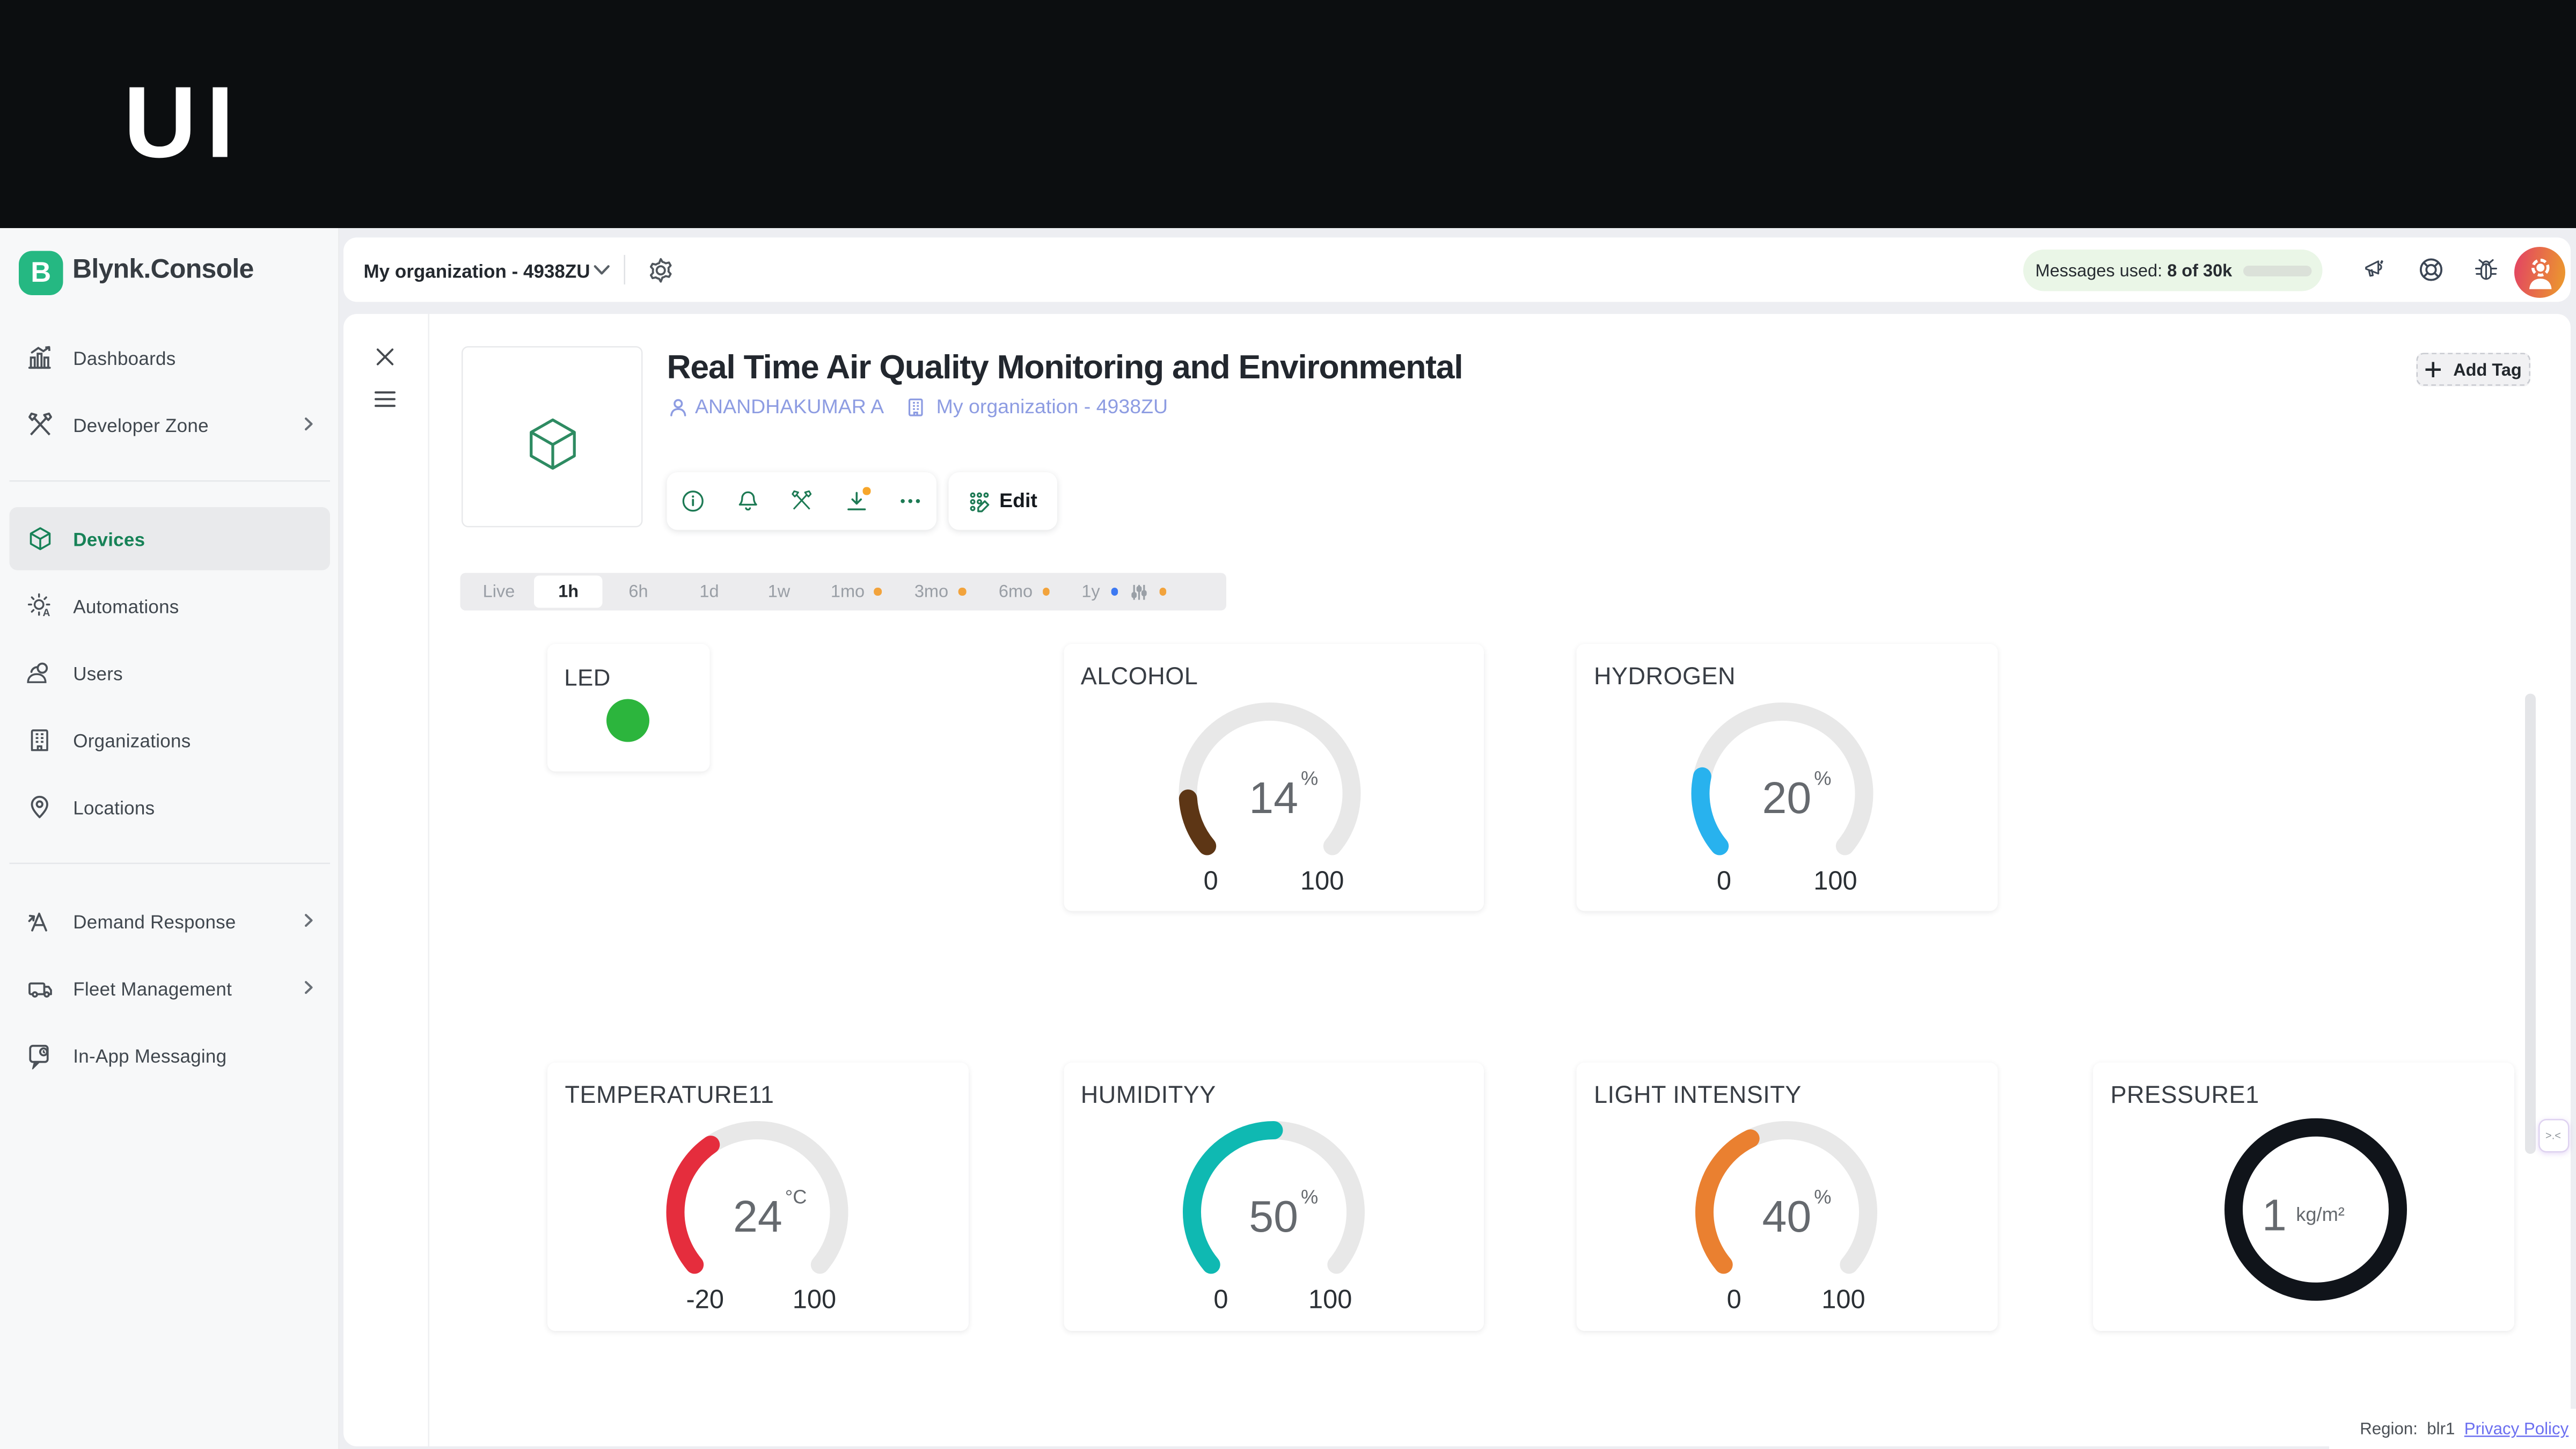 The width and height of the screenshot is (2576, 1449). Describe the element at coordinates (45, 613) in the screenshot. I see `svg-text: A` at that location.